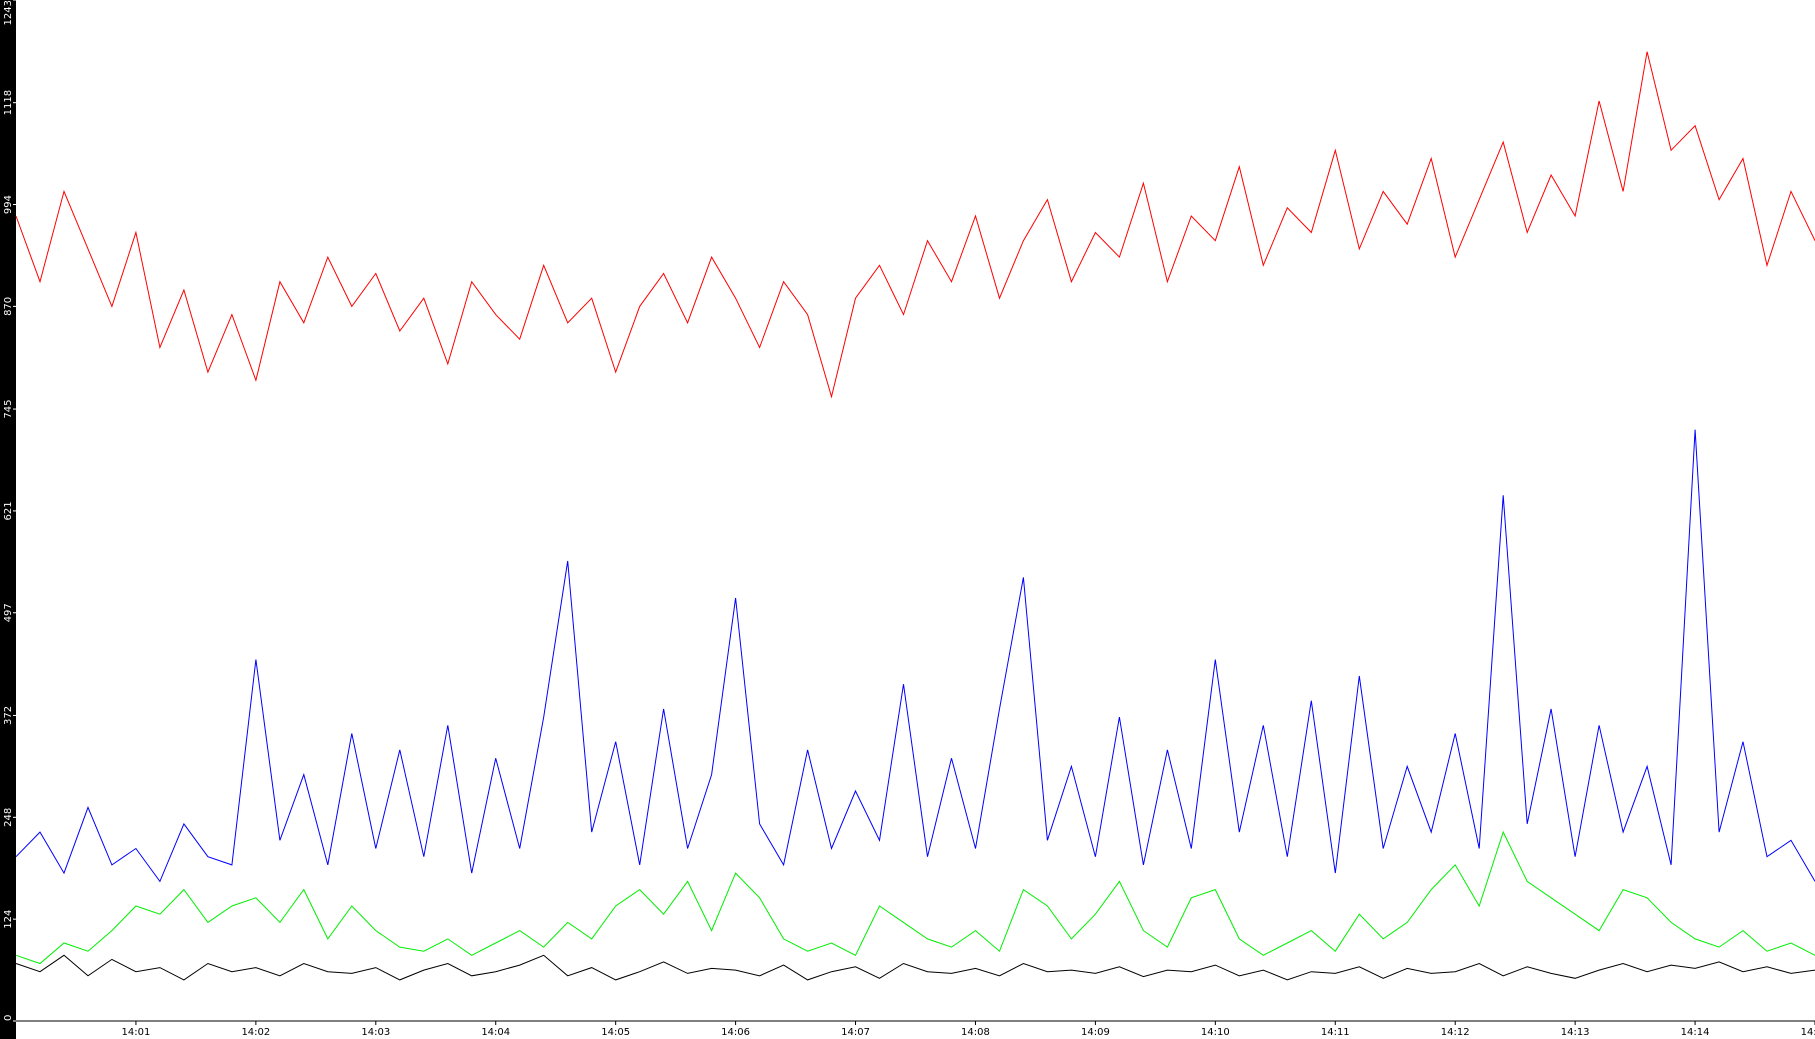 This screenshot has width=1815, height=1039. What do you see at coordinates (8, 204) in the screenshot?
I see `y-tick-label: 994` at bounding box center [8, 204].